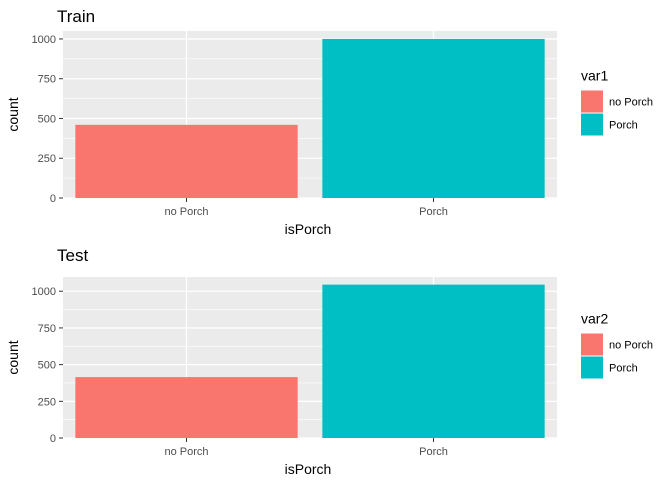 The width and height of the screenshot is (672, 480). Describe the element at coordinates (594, 76) in the screenshot. I see `legend-title: var1` at that location.